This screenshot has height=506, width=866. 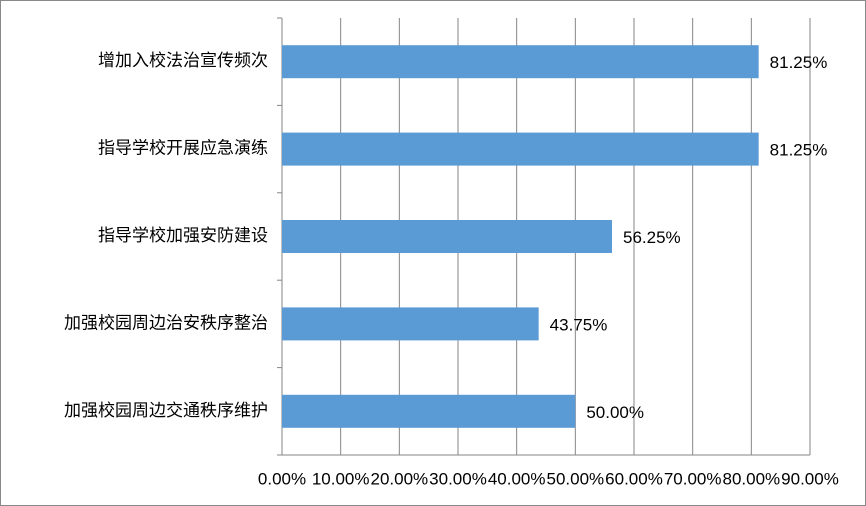 I want to click on y-tick-label: 指导学校加强安防建设, so click(x=183, y=235).